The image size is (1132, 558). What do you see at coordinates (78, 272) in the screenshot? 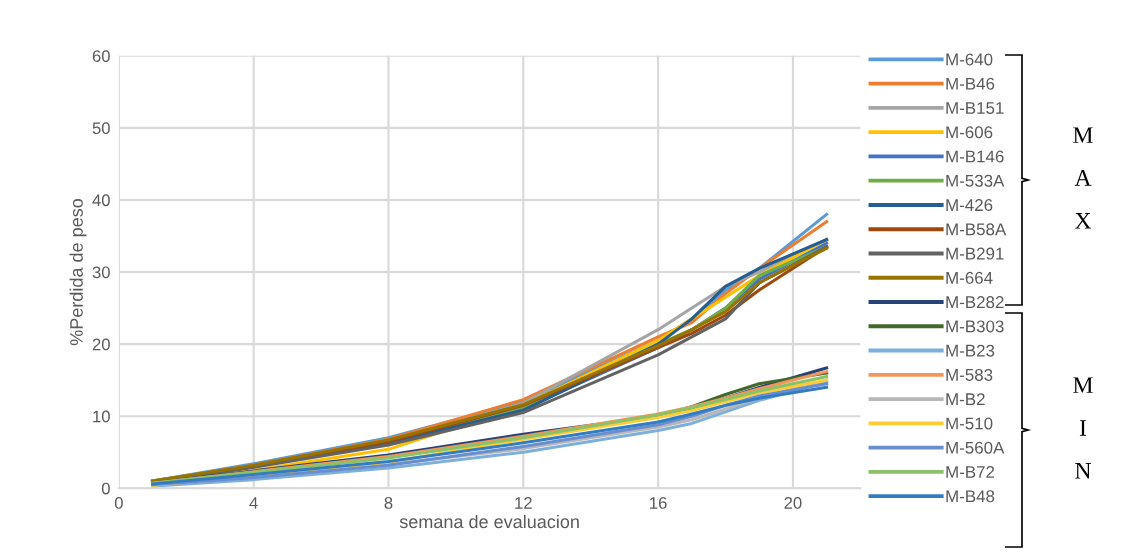
I see `y-axis-title: %Perdida de peso` at bounding box center [78, 272].